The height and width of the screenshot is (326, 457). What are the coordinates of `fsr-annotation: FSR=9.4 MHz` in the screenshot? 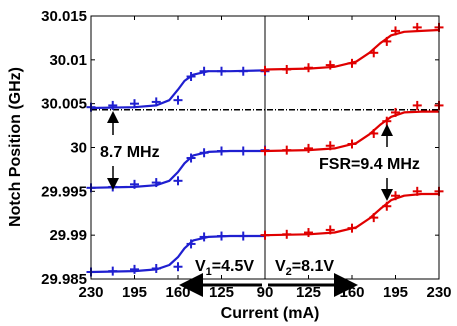 It's located at (369, 162).